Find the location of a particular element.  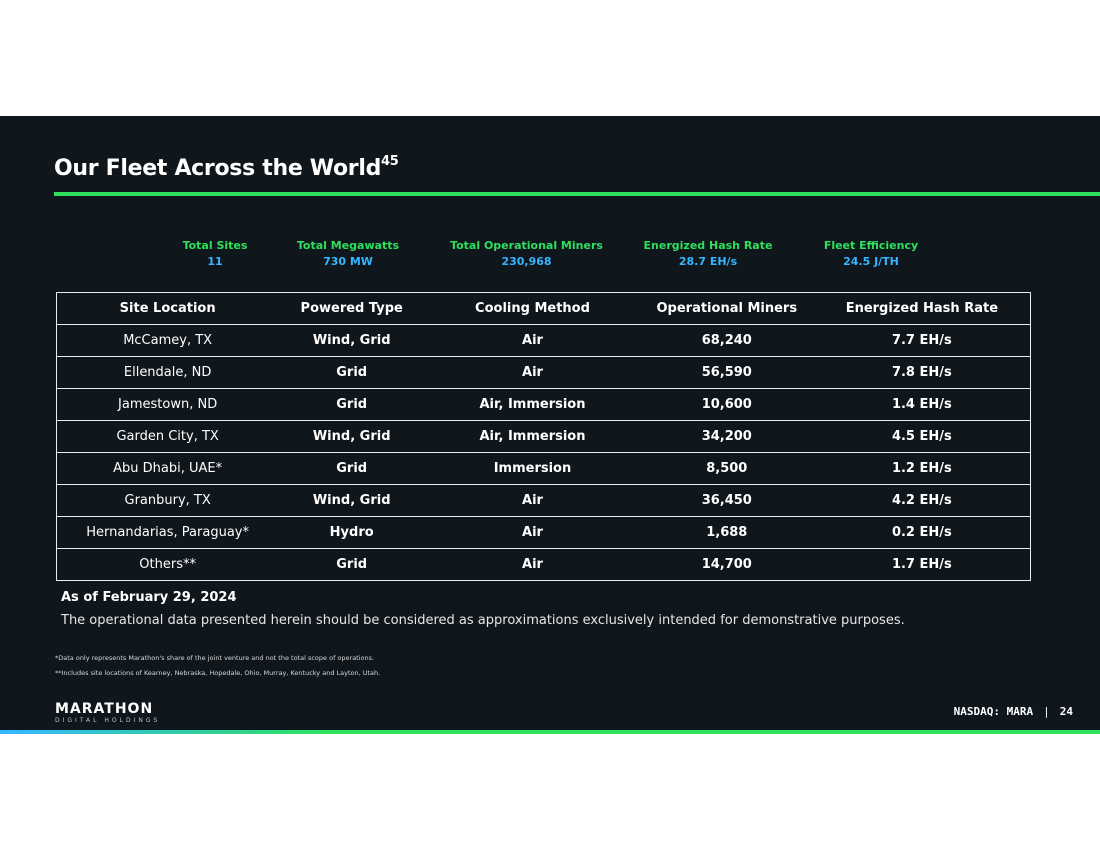

cell-operational-miners: 10,600 is located at coordinates (726, 404).